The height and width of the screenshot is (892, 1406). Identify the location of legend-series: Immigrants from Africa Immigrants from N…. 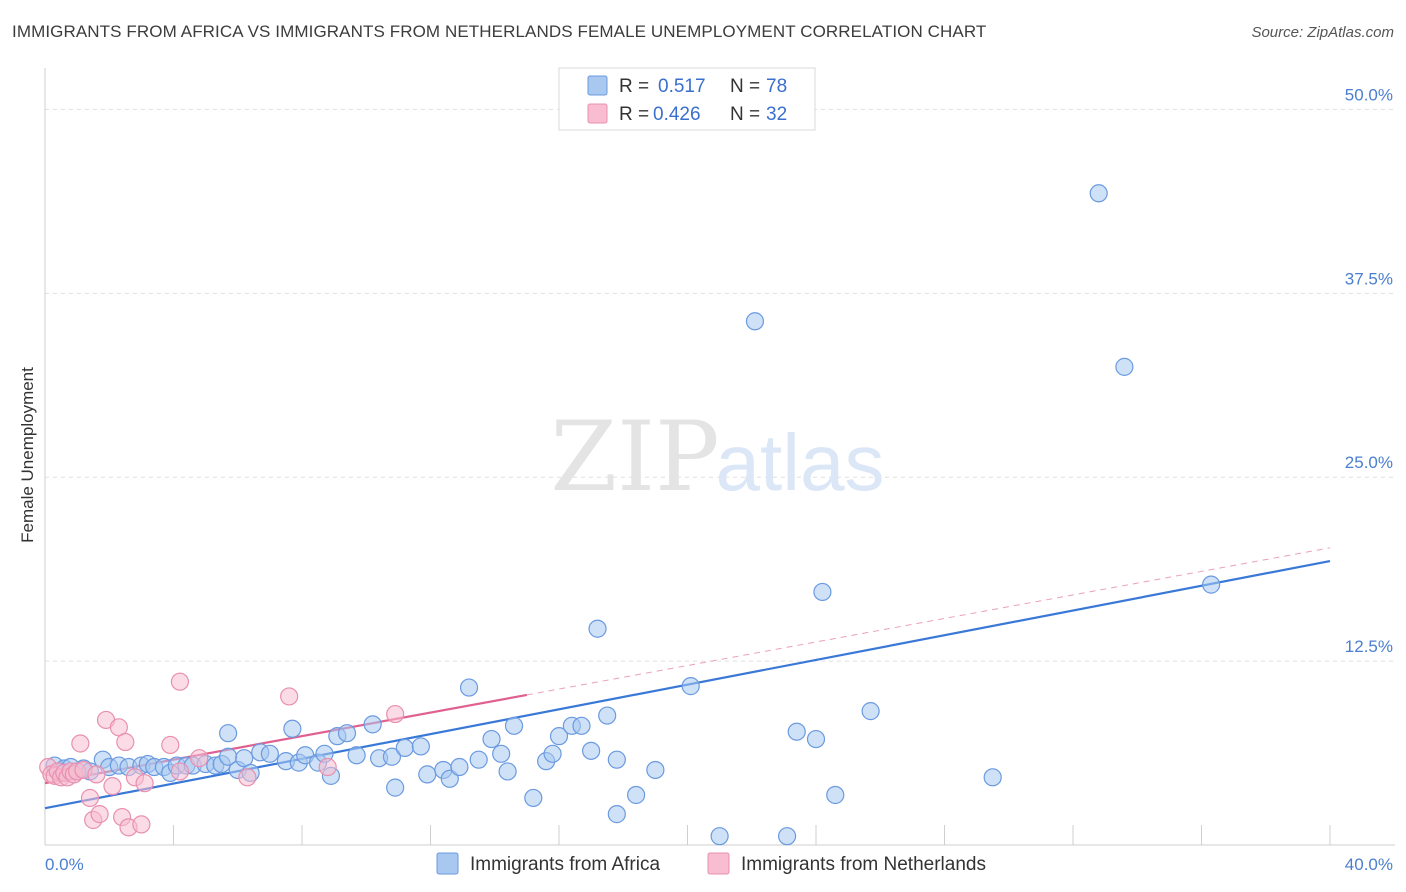
(711, 863).